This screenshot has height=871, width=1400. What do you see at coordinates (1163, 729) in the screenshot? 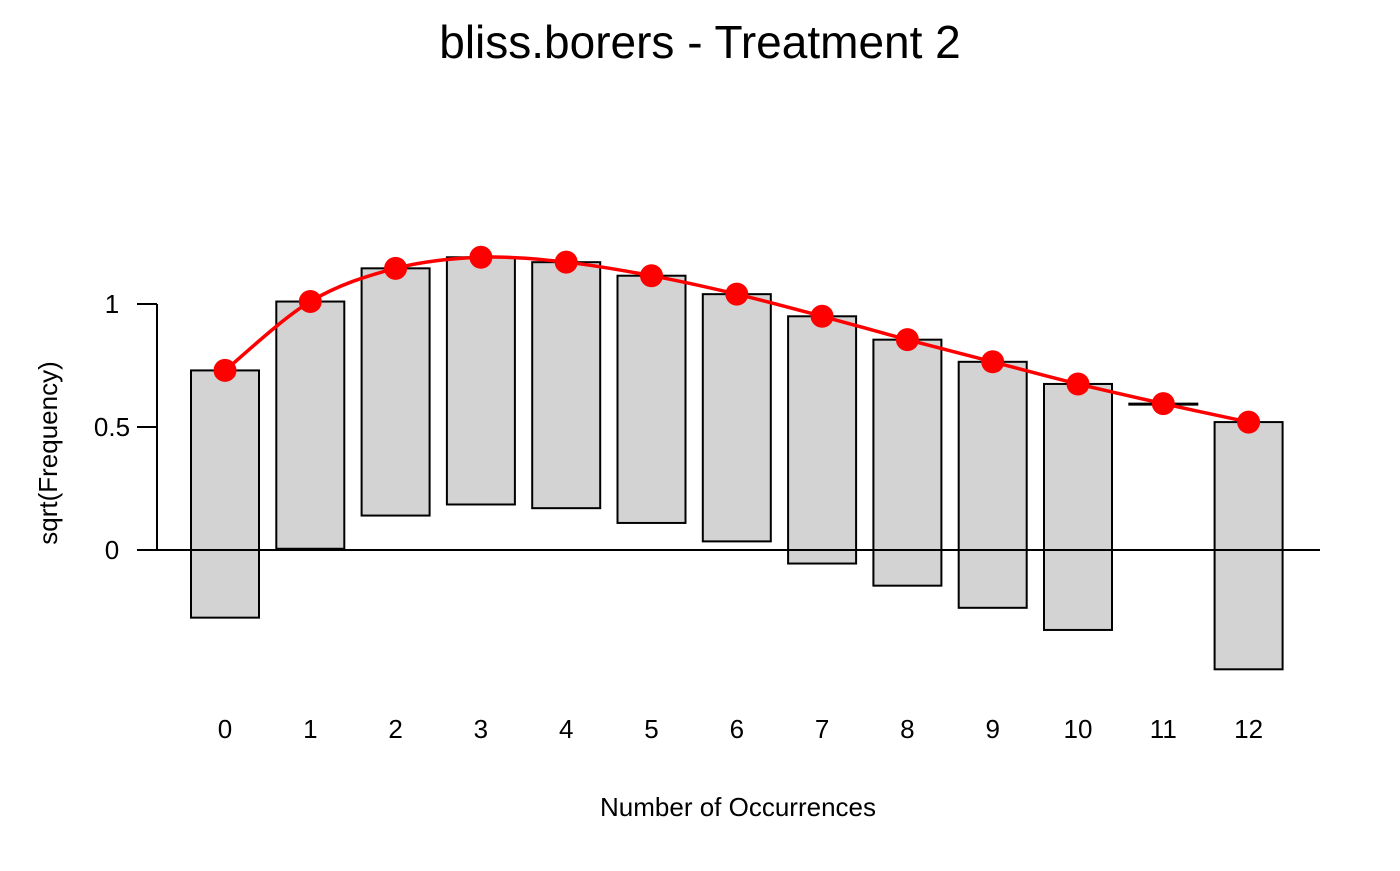
I see `x-tick-label-11: 11` at bounding box center [1163, 729].